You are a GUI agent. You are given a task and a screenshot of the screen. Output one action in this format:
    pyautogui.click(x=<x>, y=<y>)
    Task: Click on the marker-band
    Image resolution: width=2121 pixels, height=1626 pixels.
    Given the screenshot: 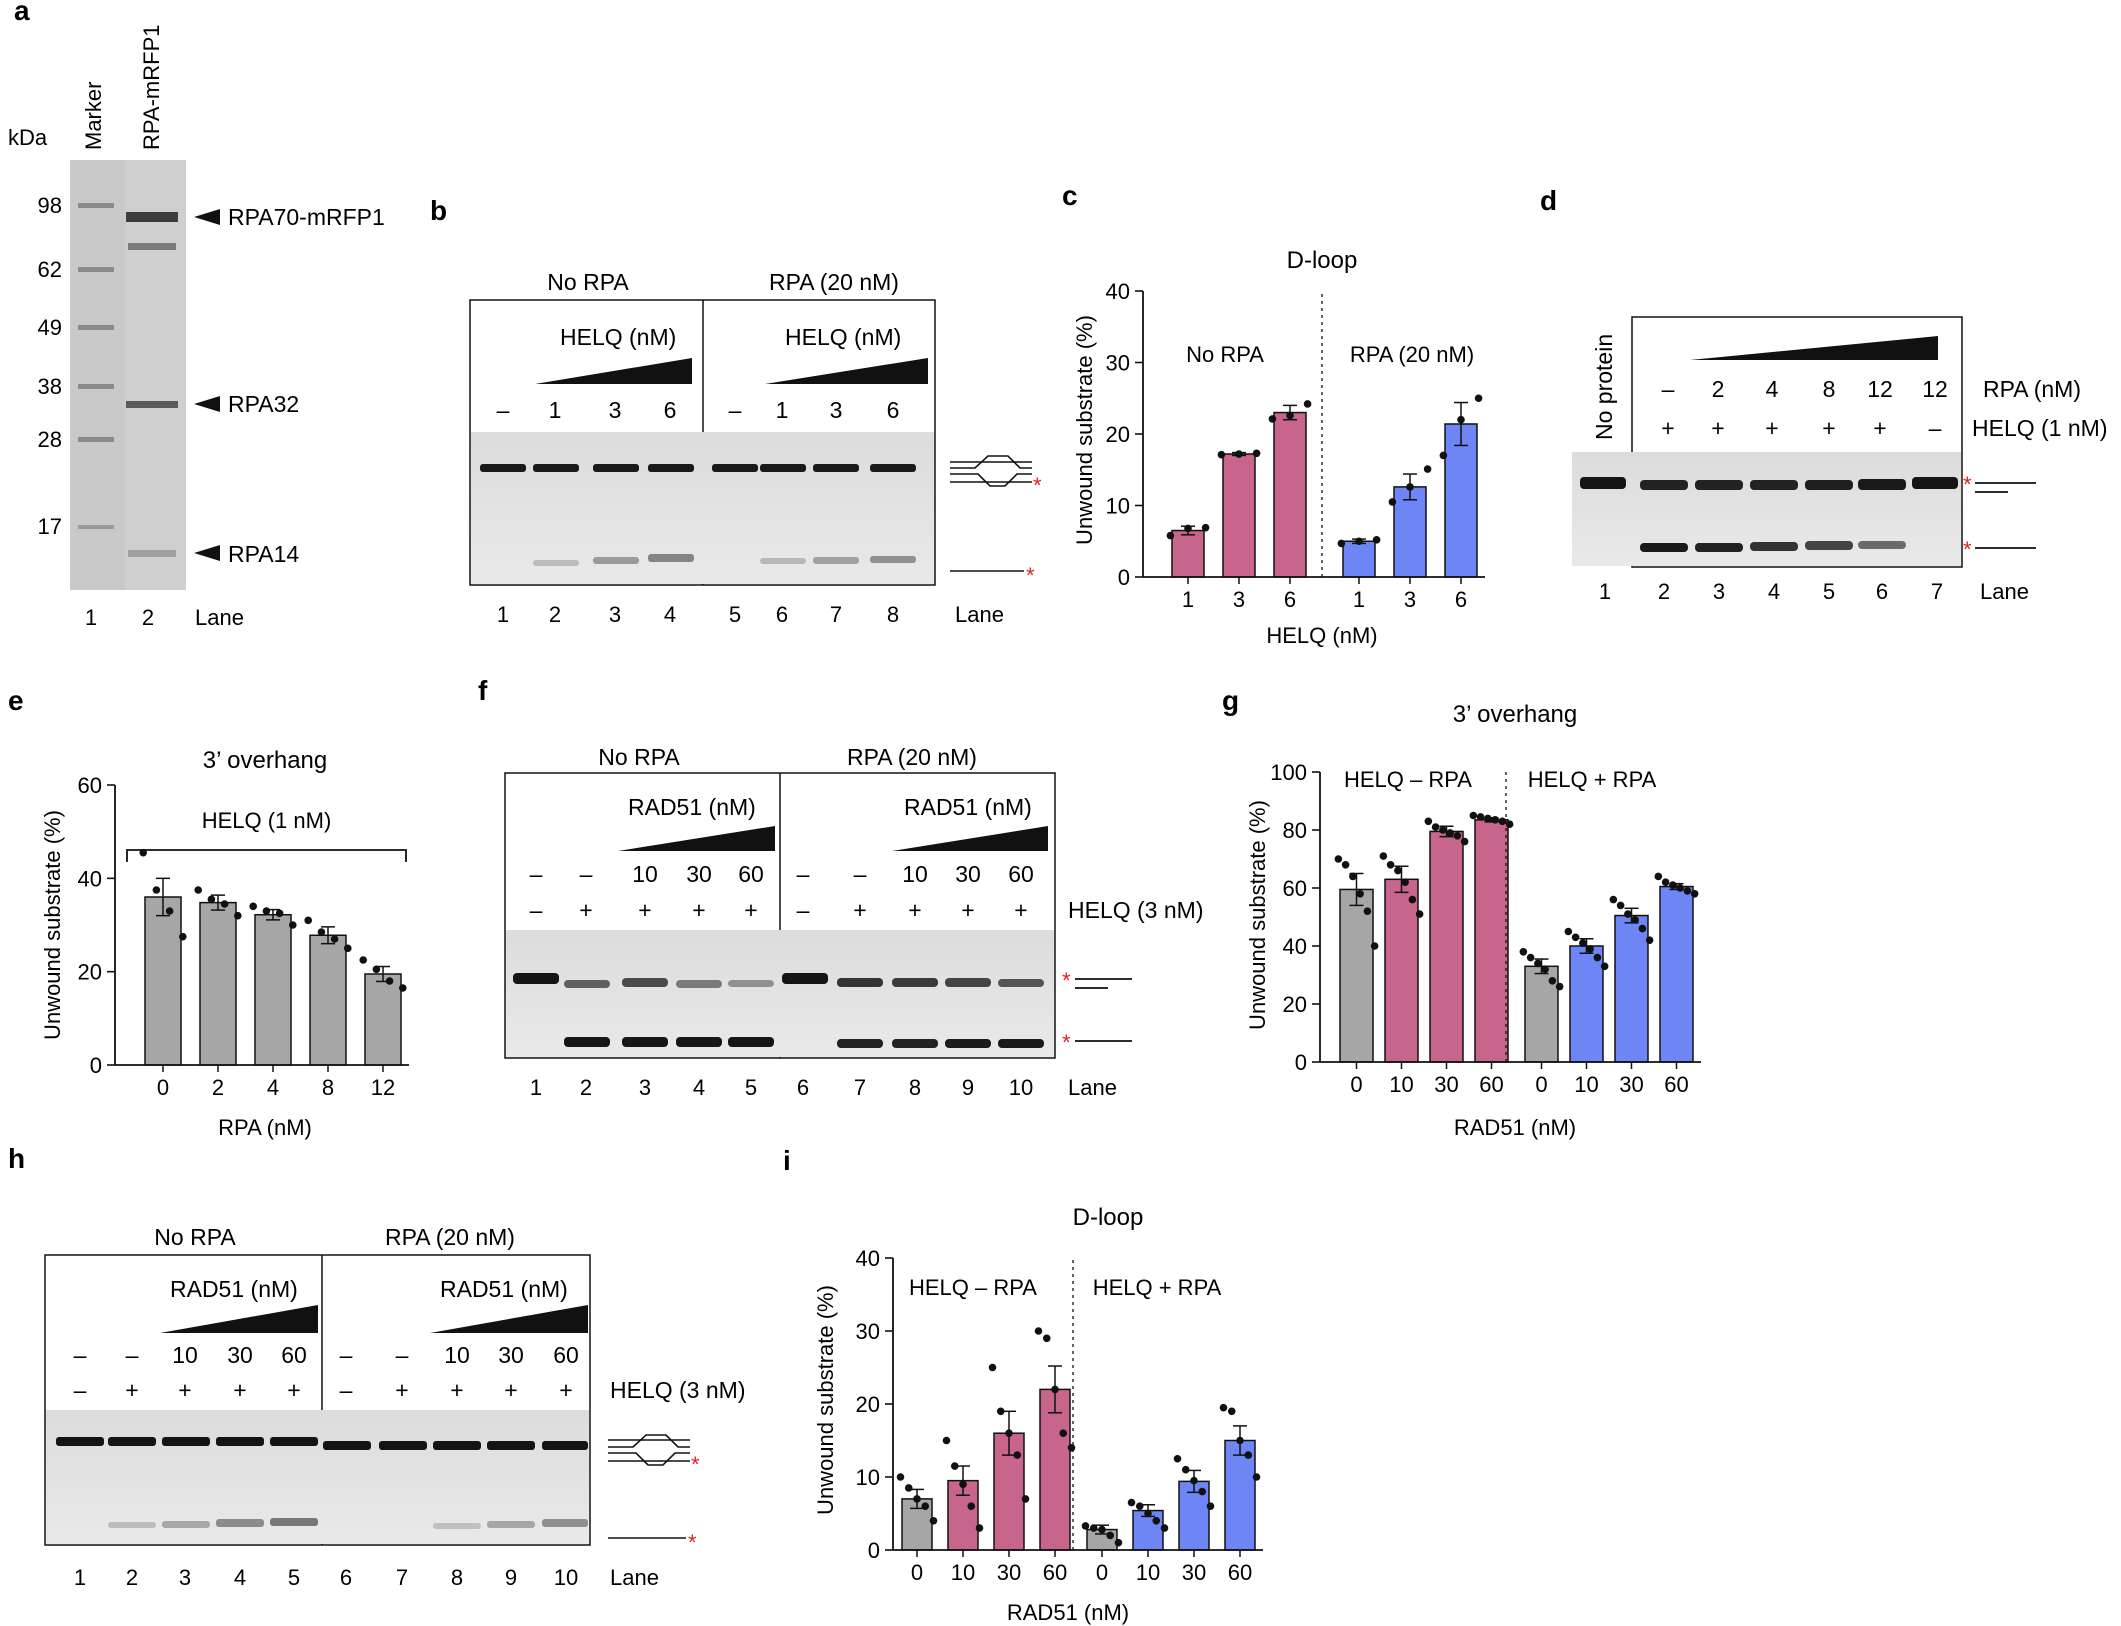 What is the action you would take?
    pyautogui.click(x=96, y=527)
    